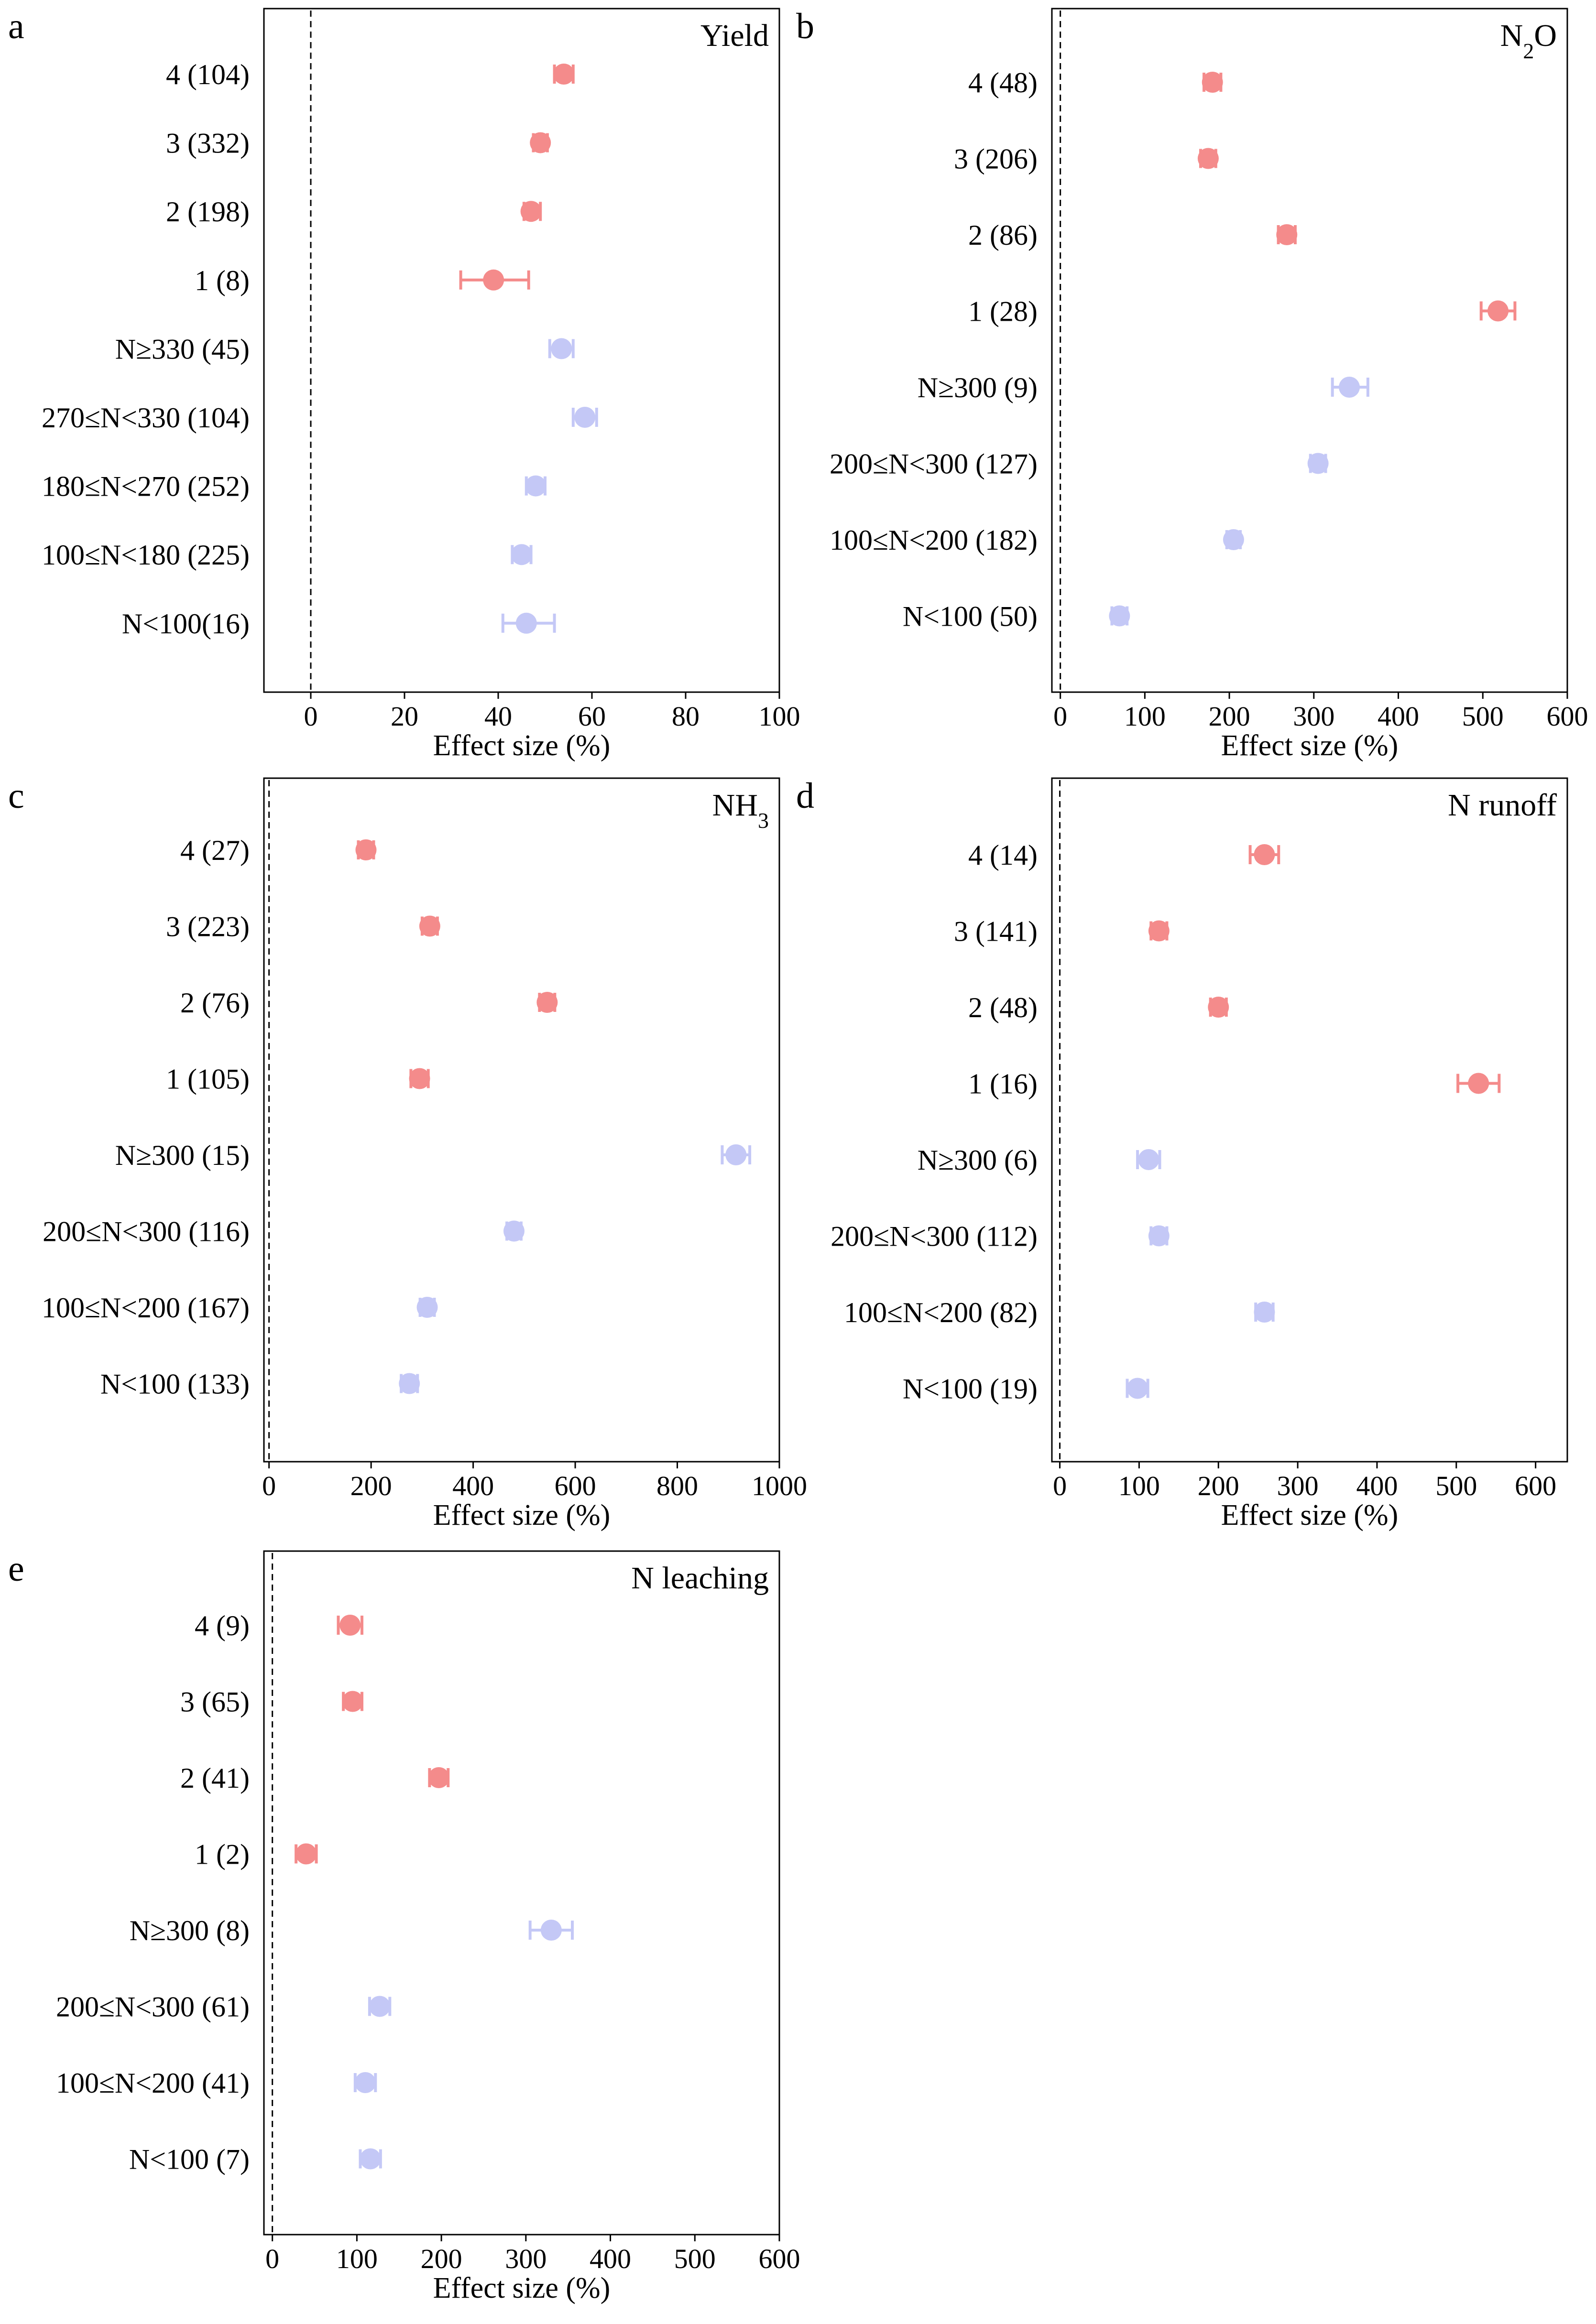  I want to click on category-label: N≥300 (9), so click(978, 387).